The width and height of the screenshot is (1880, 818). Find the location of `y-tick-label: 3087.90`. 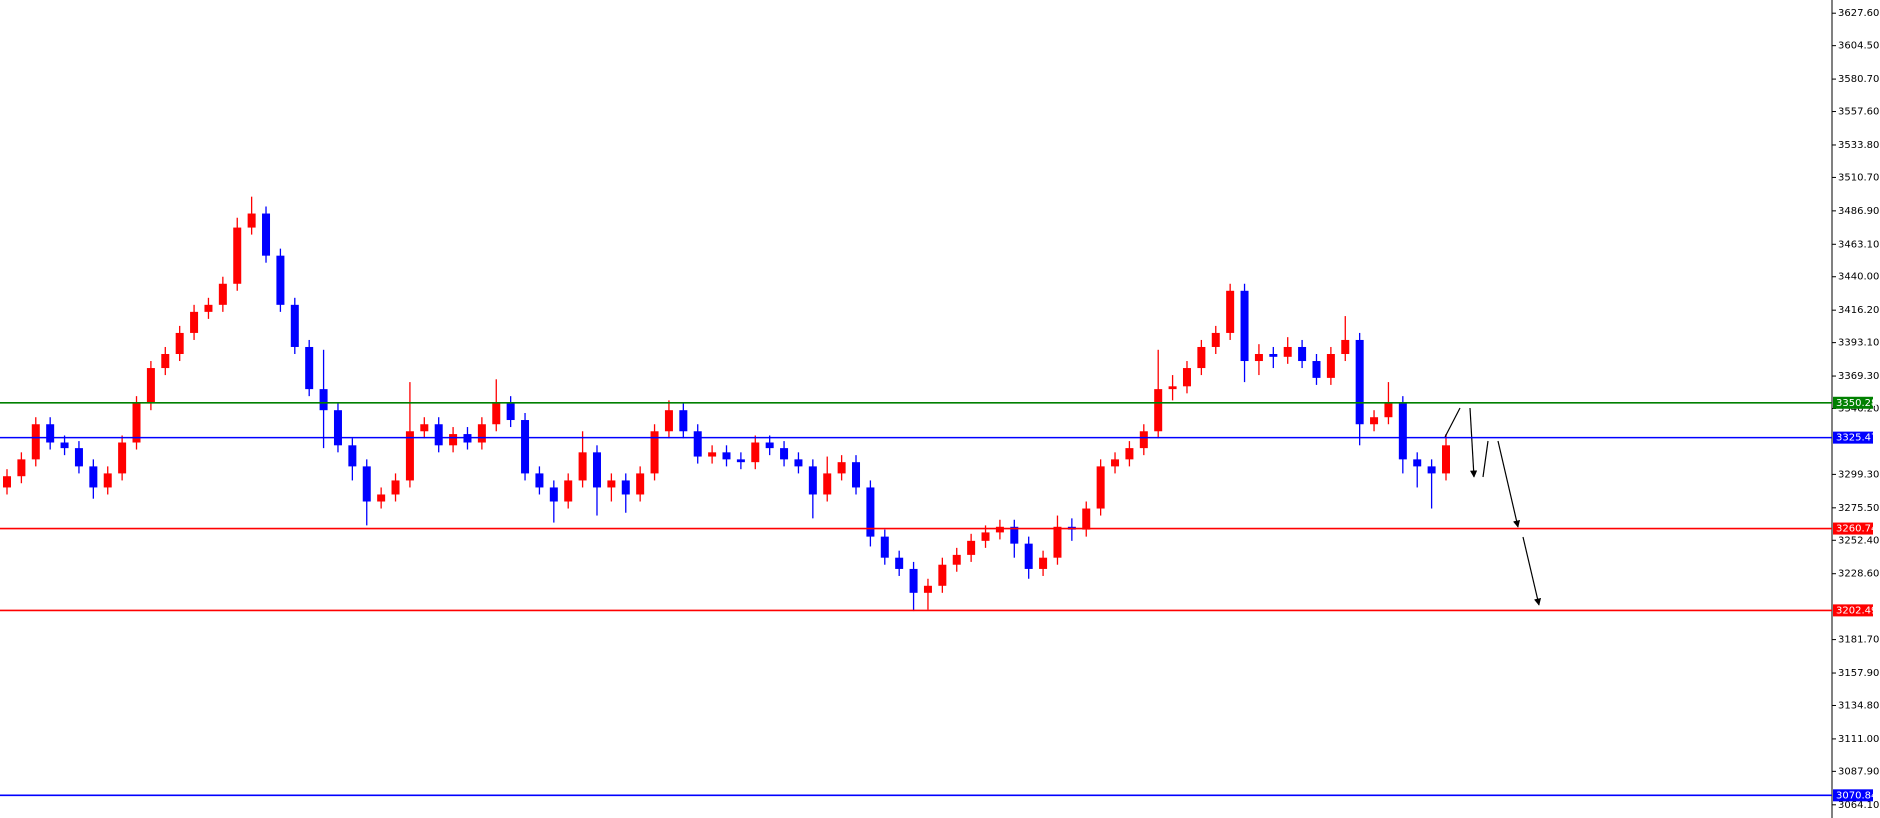

y-tick-label: 3087.90 is located at coordinates (1858, 771).